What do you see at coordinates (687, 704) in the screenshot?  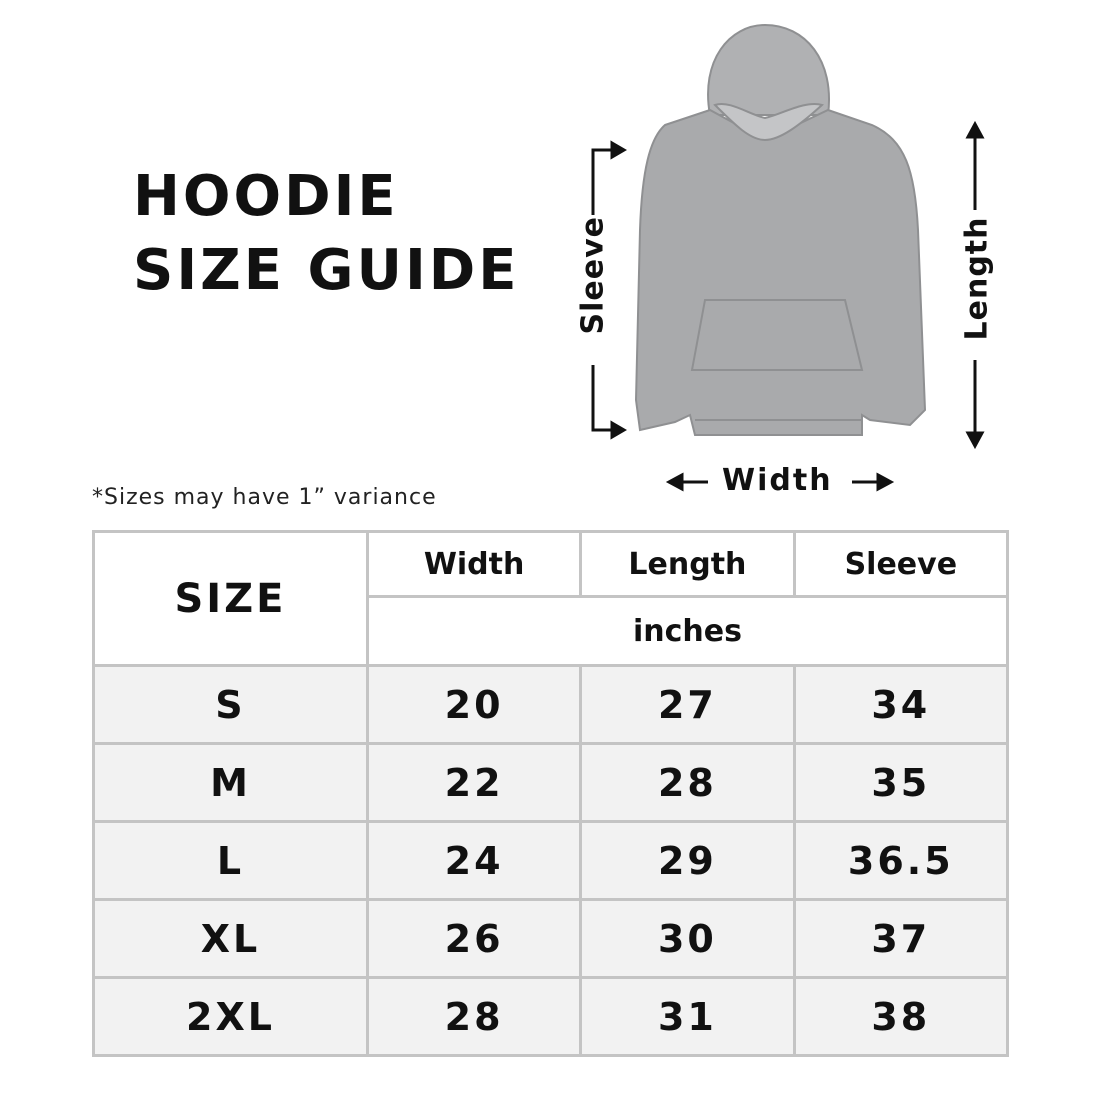 I see `length-cell: 27` at bounding box center [687, 704].